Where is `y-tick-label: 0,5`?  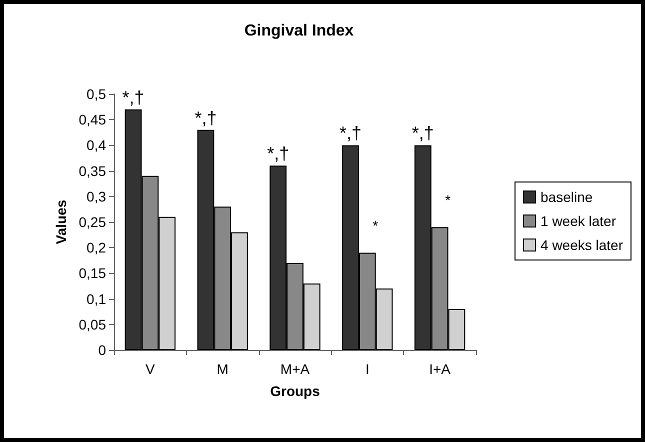 y-tick-label: 0,5 is located at coordinates (96, 94).